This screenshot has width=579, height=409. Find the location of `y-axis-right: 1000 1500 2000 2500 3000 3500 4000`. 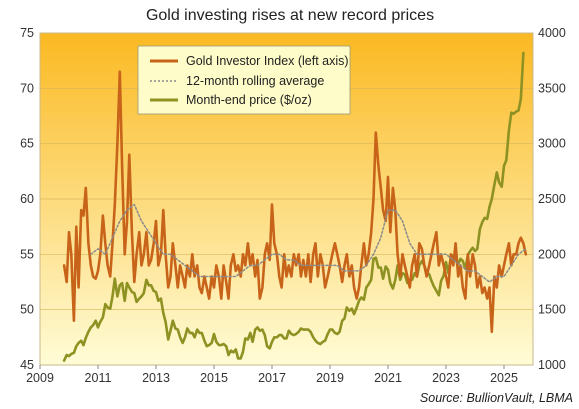

y-axis-right: 1000 1500 2000 2500 3000 3500 4000 is located at coordinates (552, 199).